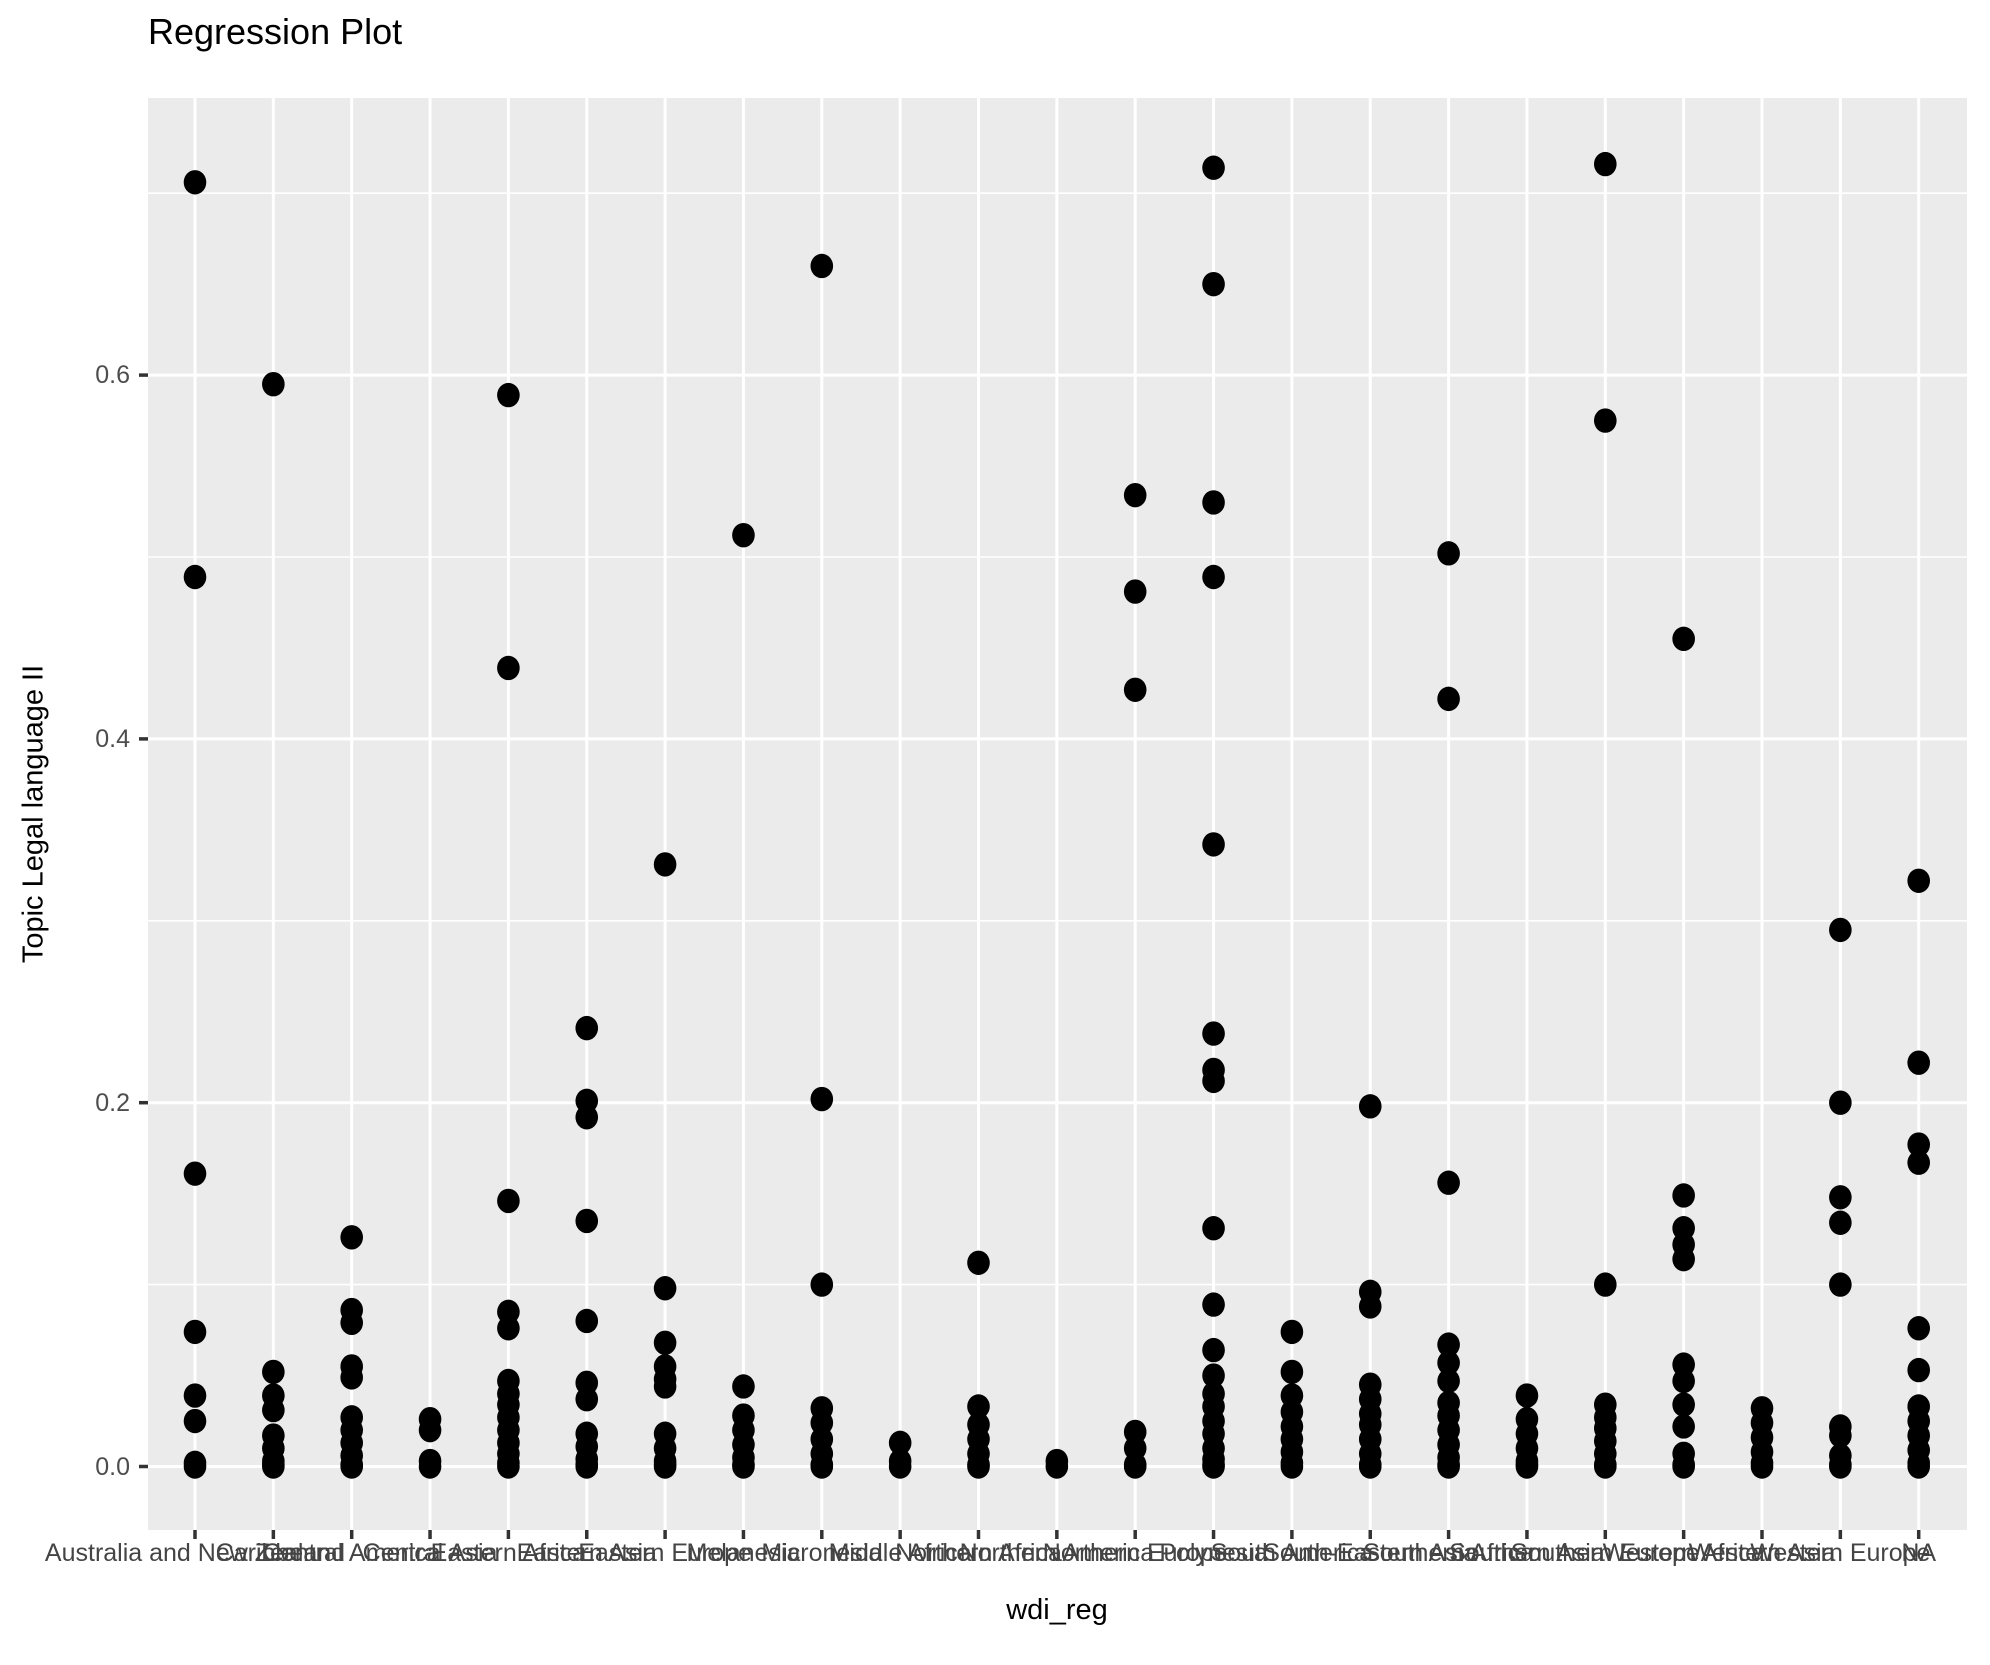  I want to click on x-tick-label: Southern Asia, so click(1527, 1553).